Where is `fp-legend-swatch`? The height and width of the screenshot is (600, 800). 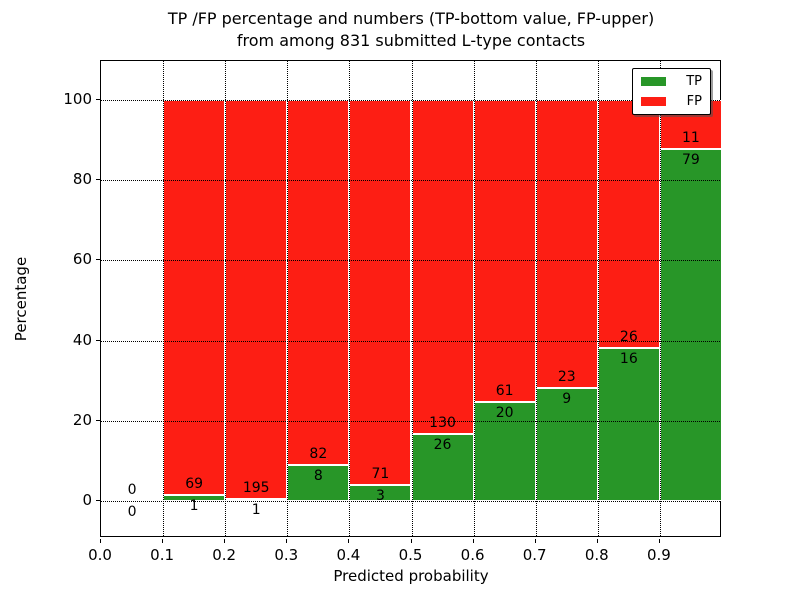 fp-legend-swatch is located at coordinates (653, 101).